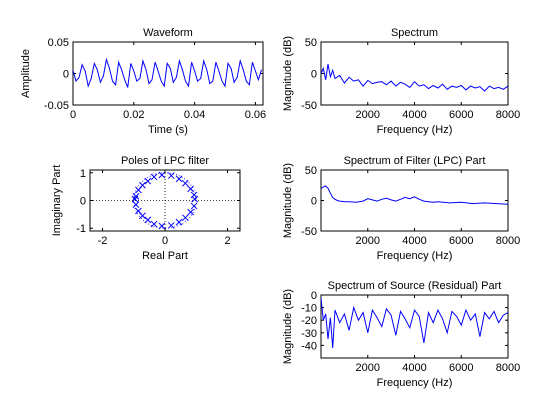 This screenshot has width=560, height=420. Describe the element at coordinates (314, 202) in the screenshot. I see `filter_spectrum-ytick-label: 0` at that location.